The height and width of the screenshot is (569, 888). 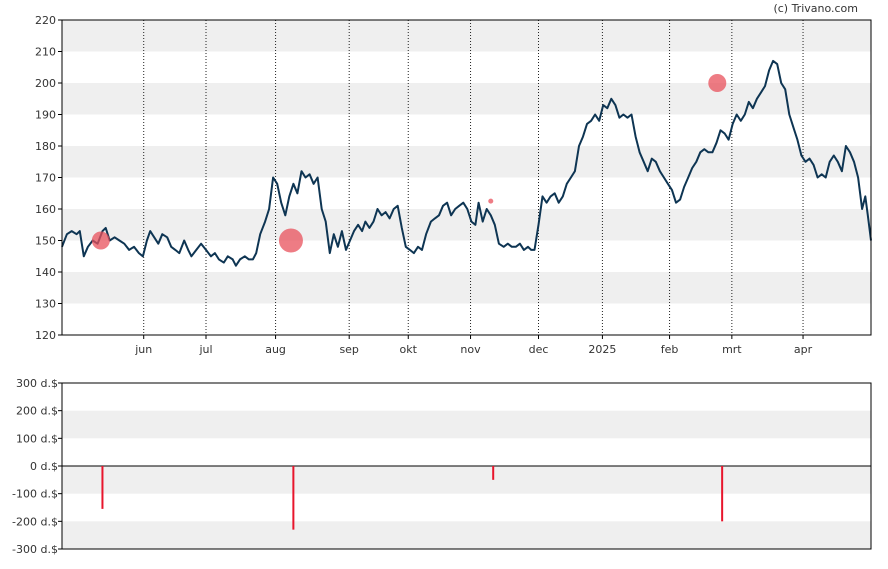 What do you see at coordinates (45, 241) in the screenshot?
I see `y-tick-label: 150` at bounding box center [45, 241].